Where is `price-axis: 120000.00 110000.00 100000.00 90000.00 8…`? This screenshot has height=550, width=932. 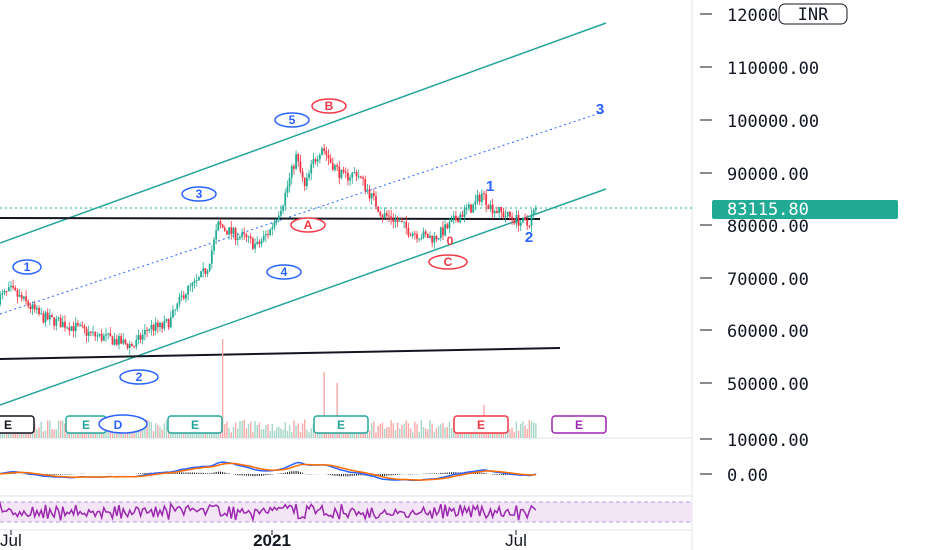 price-axis: 120000.00 110000.00 100000.00 90000.00 8… is located at coordinates (773, 246).